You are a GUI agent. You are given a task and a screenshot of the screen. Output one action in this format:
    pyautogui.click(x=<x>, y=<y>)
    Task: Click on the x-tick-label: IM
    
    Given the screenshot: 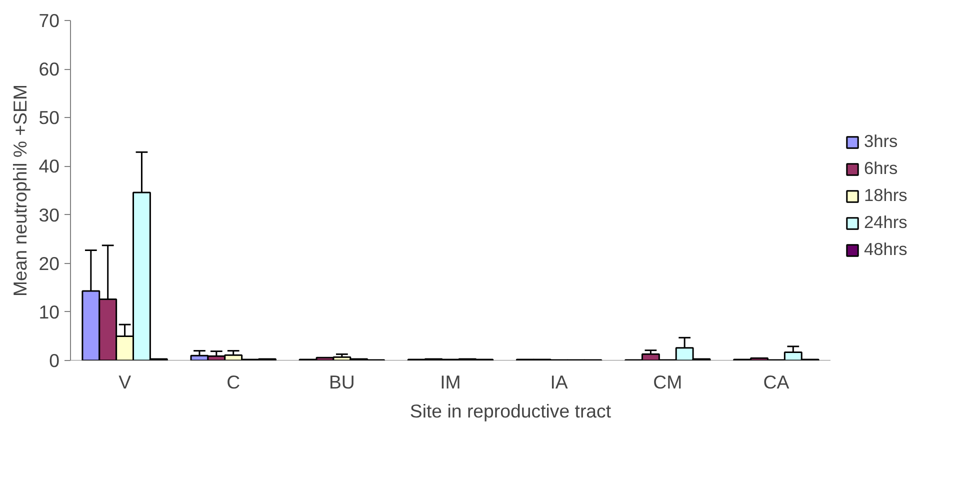 What is the action you would take?
    pyautogui.click(x=450, y=382)
    